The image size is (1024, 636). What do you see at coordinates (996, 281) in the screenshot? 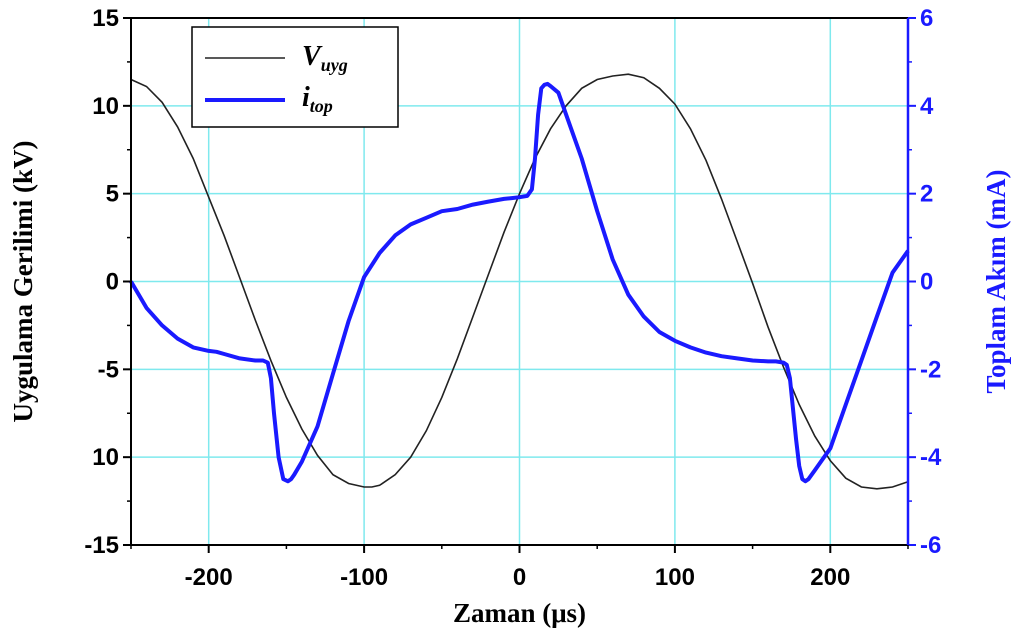
I see `right-axis-title: Toplam Akım (mA)` at bounding box center [996, 281].